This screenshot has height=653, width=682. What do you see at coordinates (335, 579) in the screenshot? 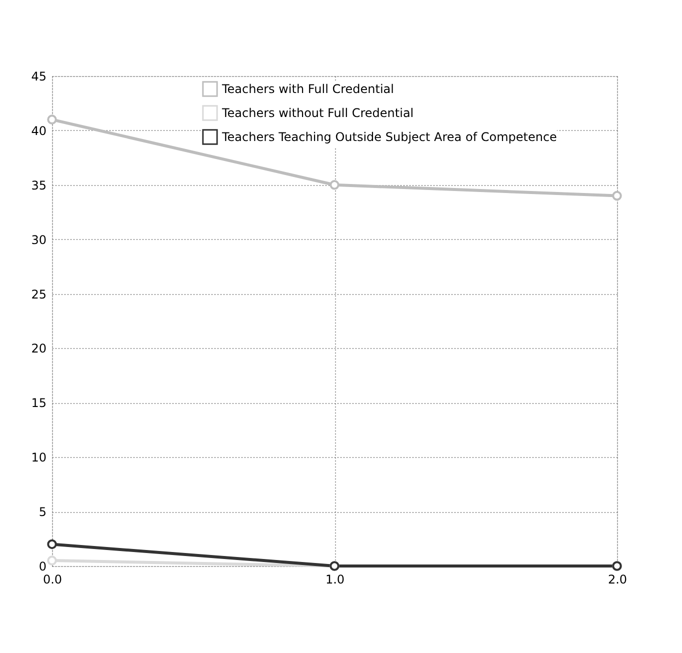
I see `x-tick-label: 1.0` at bounding box center [335, 579].